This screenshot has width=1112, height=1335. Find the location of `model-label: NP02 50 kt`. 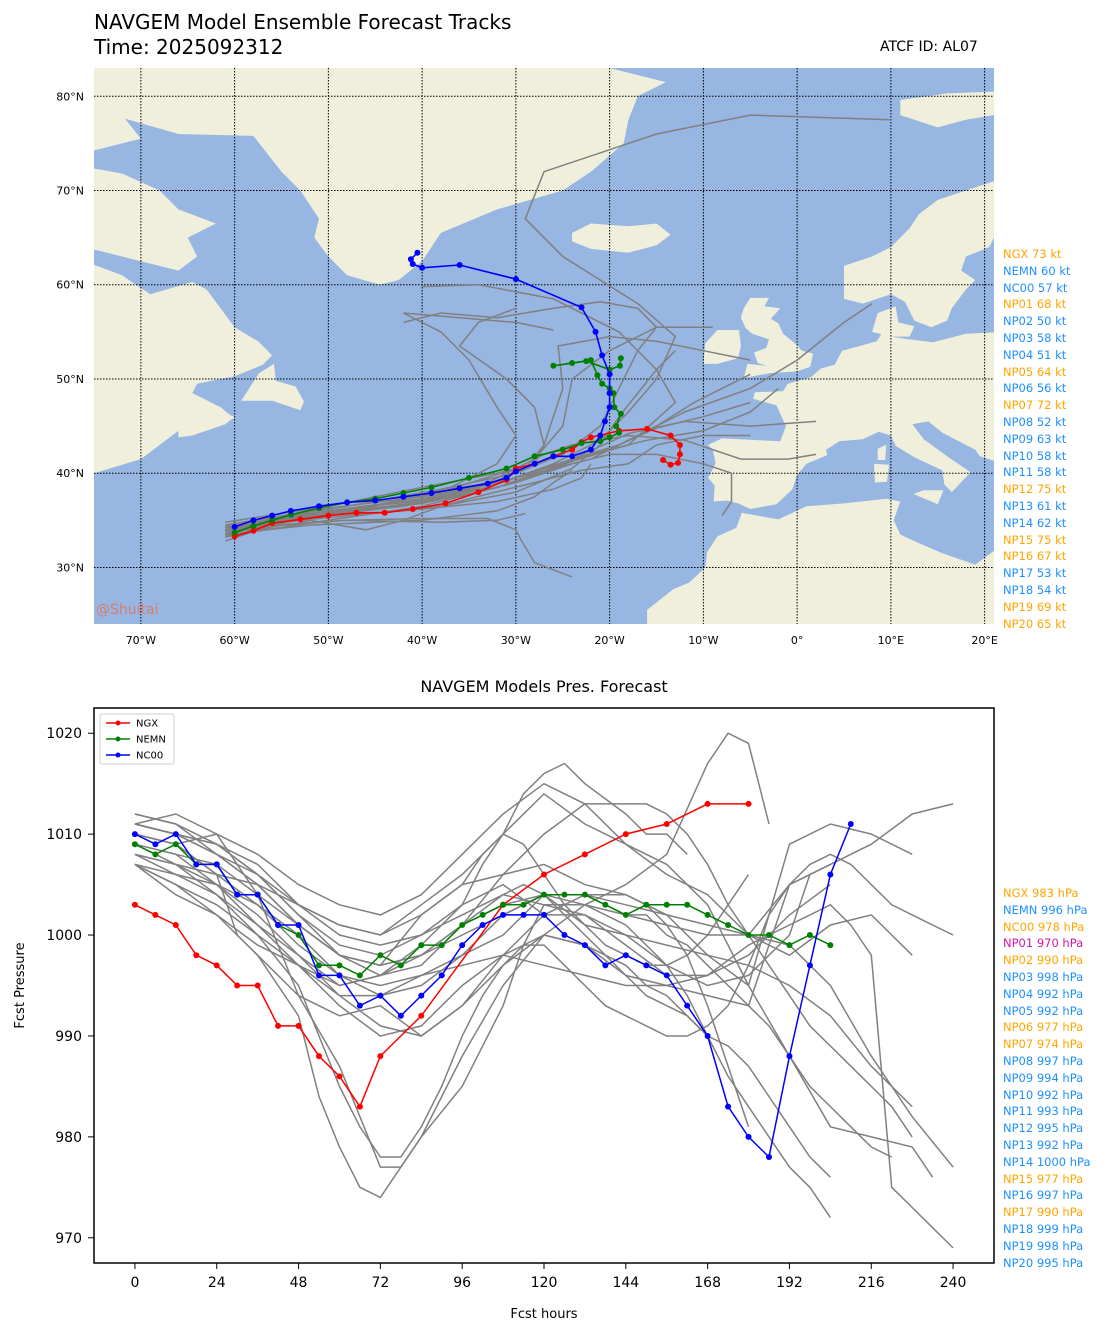

model-label: NP02 50 kt is located at coordinates (1035, 321).